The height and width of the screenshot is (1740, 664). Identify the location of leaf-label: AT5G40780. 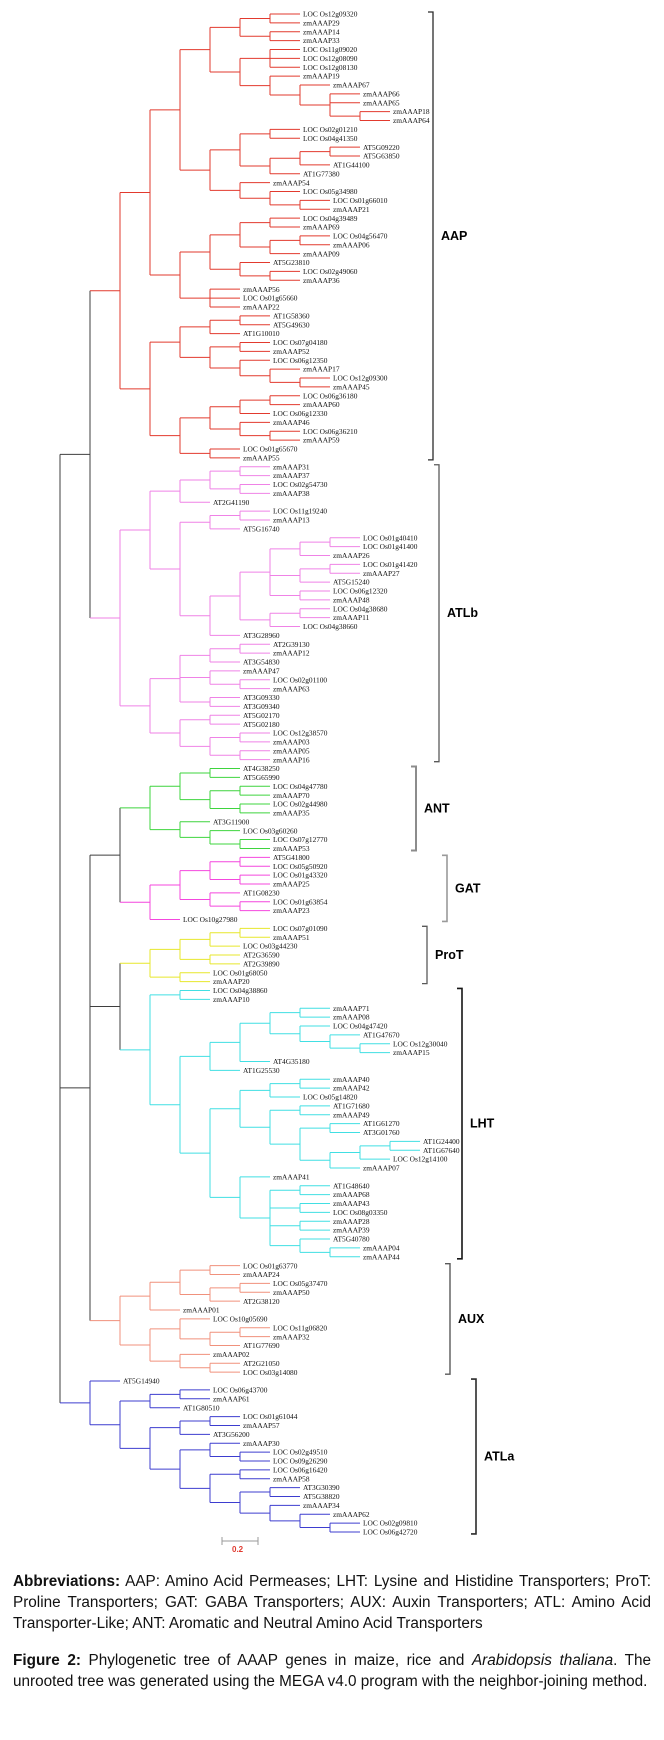
(351, 1239).